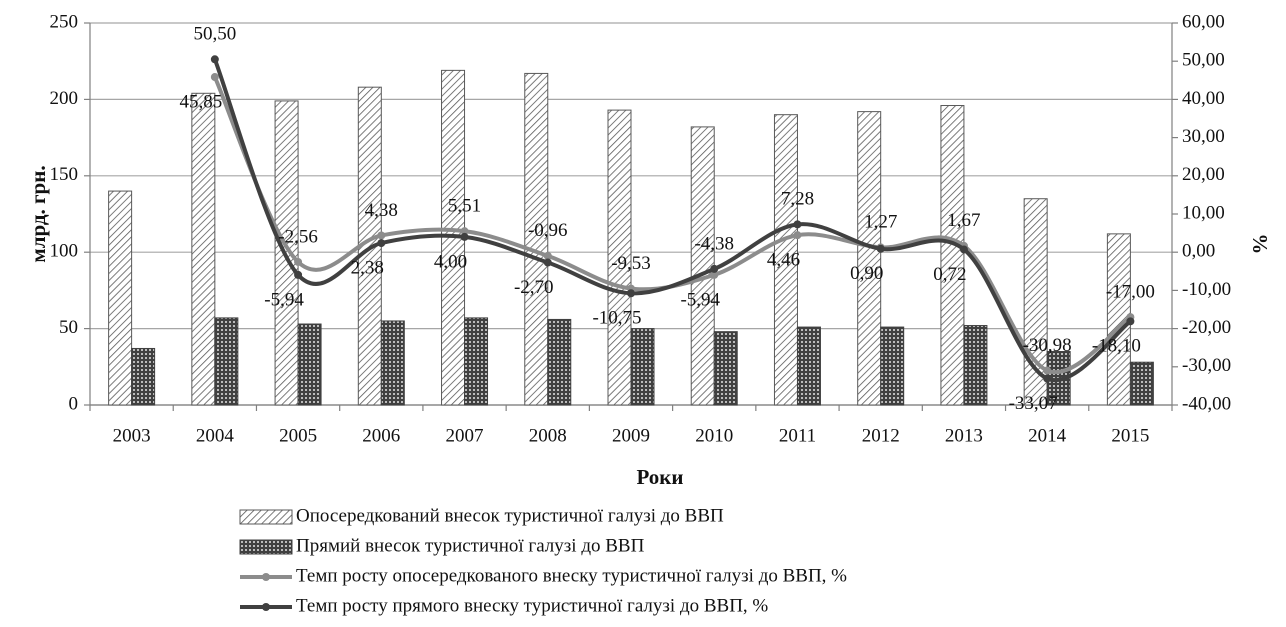  What do you see at coordinates (964, 435) in the screenshot?
I see `x-tick-label: 2013` at bounding box center [964, 435].